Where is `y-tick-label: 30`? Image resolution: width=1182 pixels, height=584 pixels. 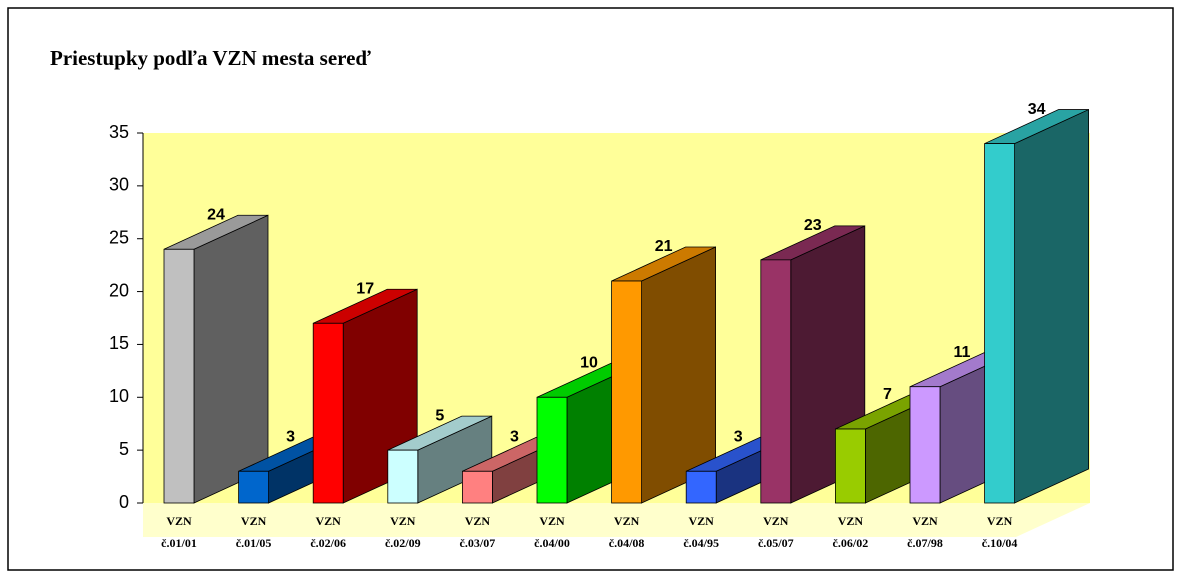
y-tick-label: 30 is located at coordinates (119, 185).